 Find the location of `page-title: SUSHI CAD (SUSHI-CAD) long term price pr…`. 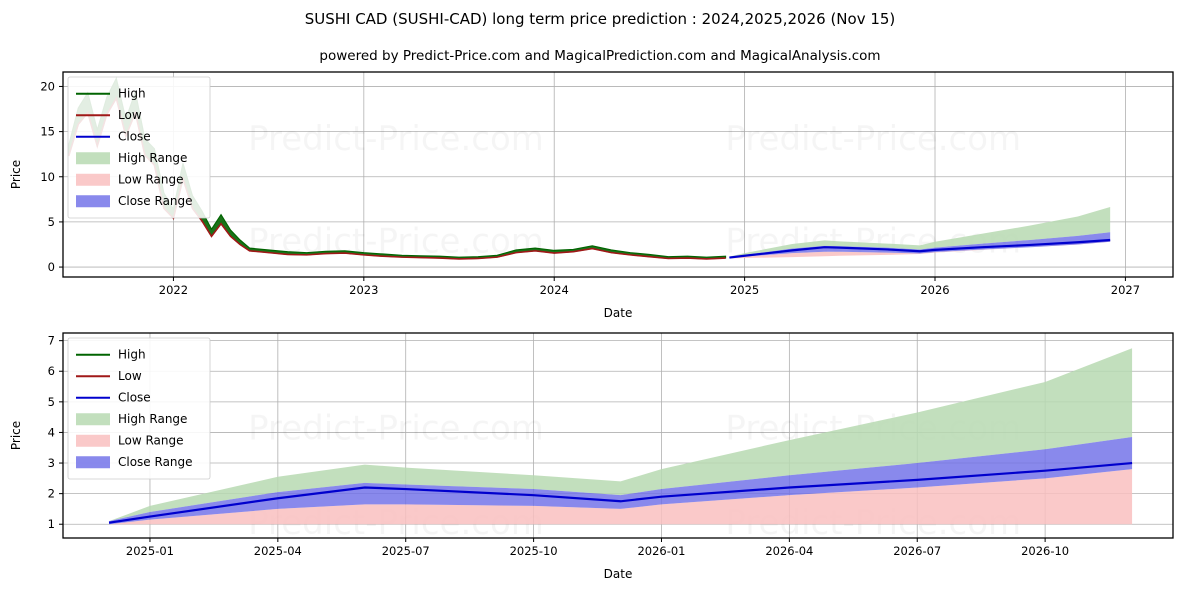

page-title: SUSHI CAD (SUSHI-CAD) long term price pr… is located at coordinates (600, 19).